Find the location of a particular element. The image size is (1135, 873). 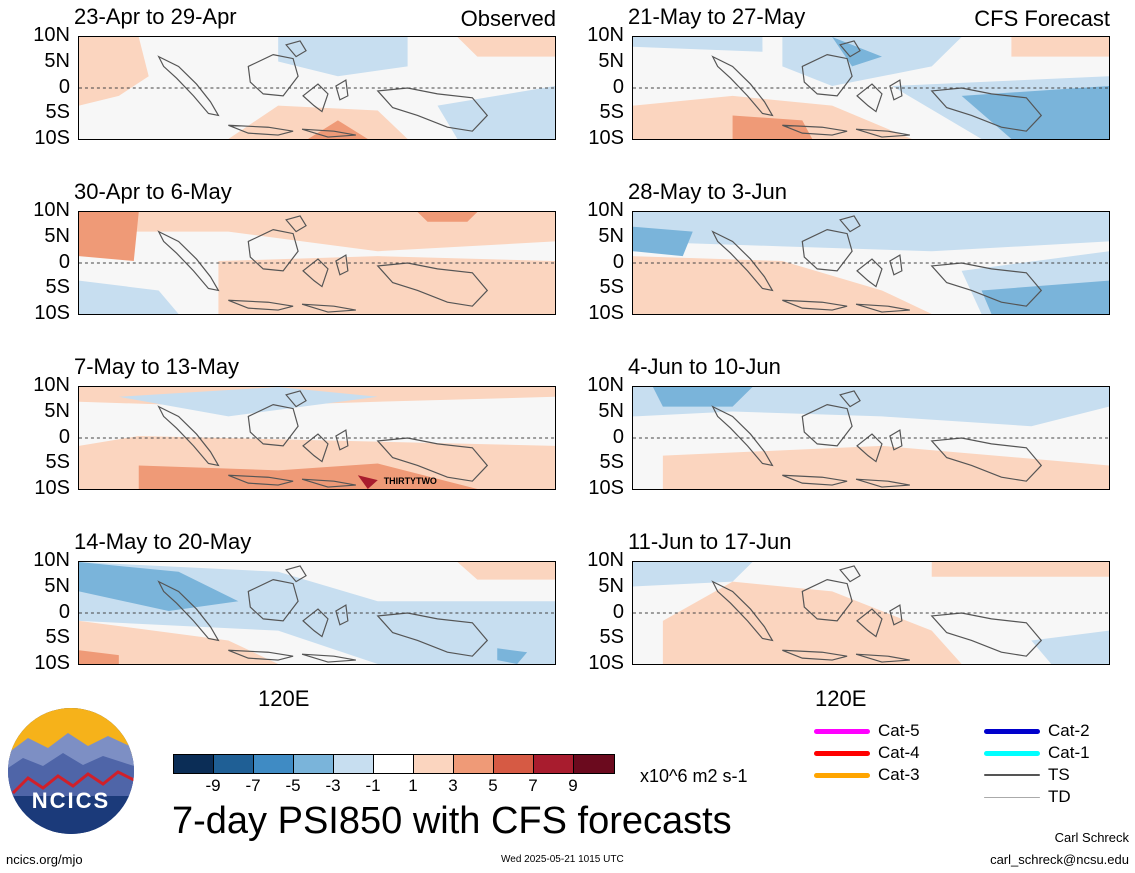

lon-label-right: 120E is located at coordinates (841, 698).